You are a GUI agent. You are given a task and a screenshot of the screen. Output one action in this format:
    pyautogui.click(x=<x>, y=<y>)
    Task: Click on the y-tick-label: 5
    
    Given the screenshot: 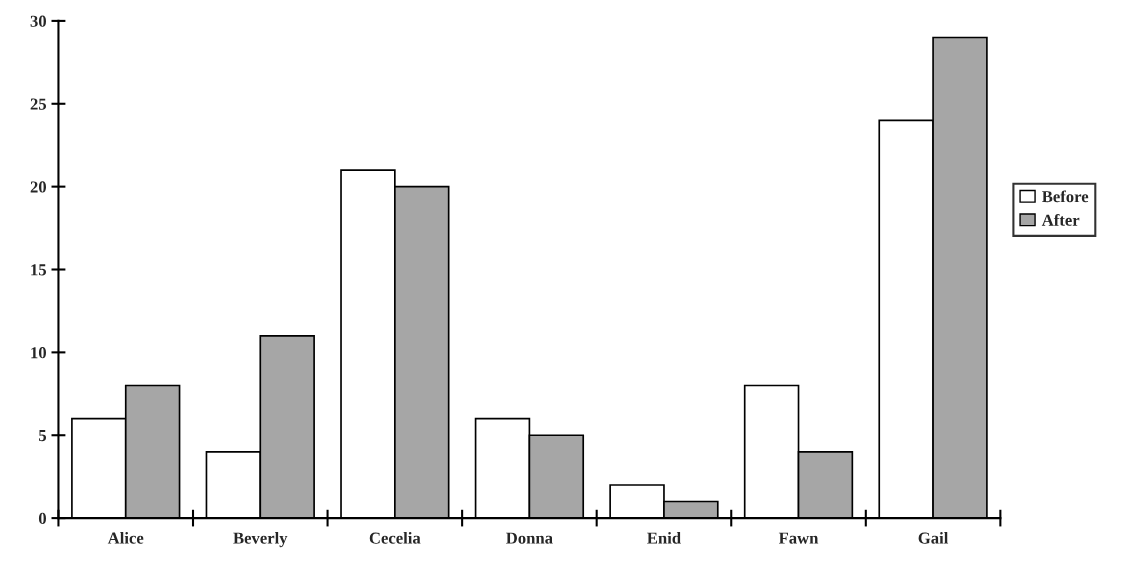 What is the action you would take?
    pyautogui.click(x=42, y=436)
    